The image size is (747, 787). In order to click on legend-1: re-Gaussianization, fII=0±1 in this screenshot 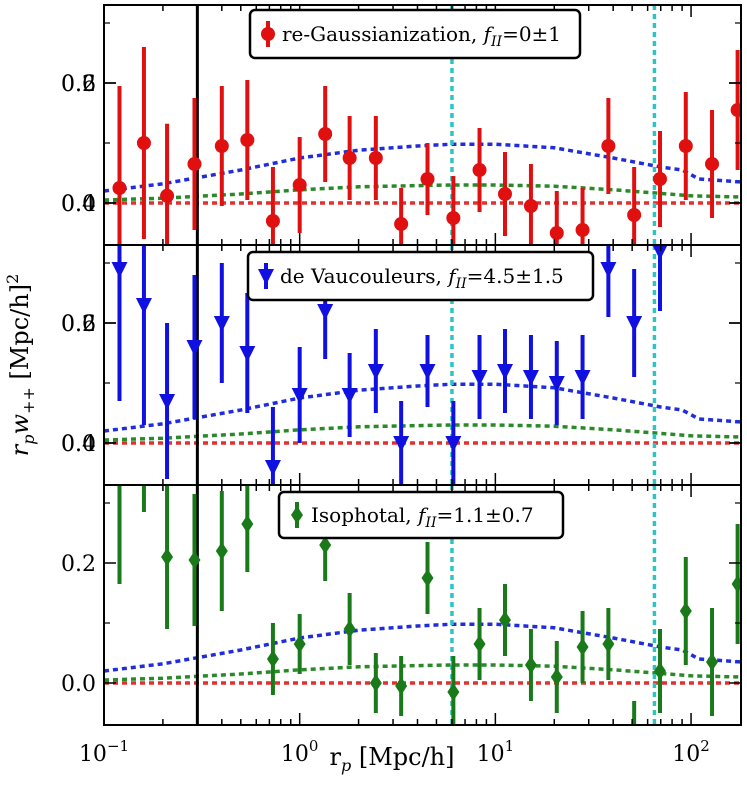, I will do `click(415, 34)`.